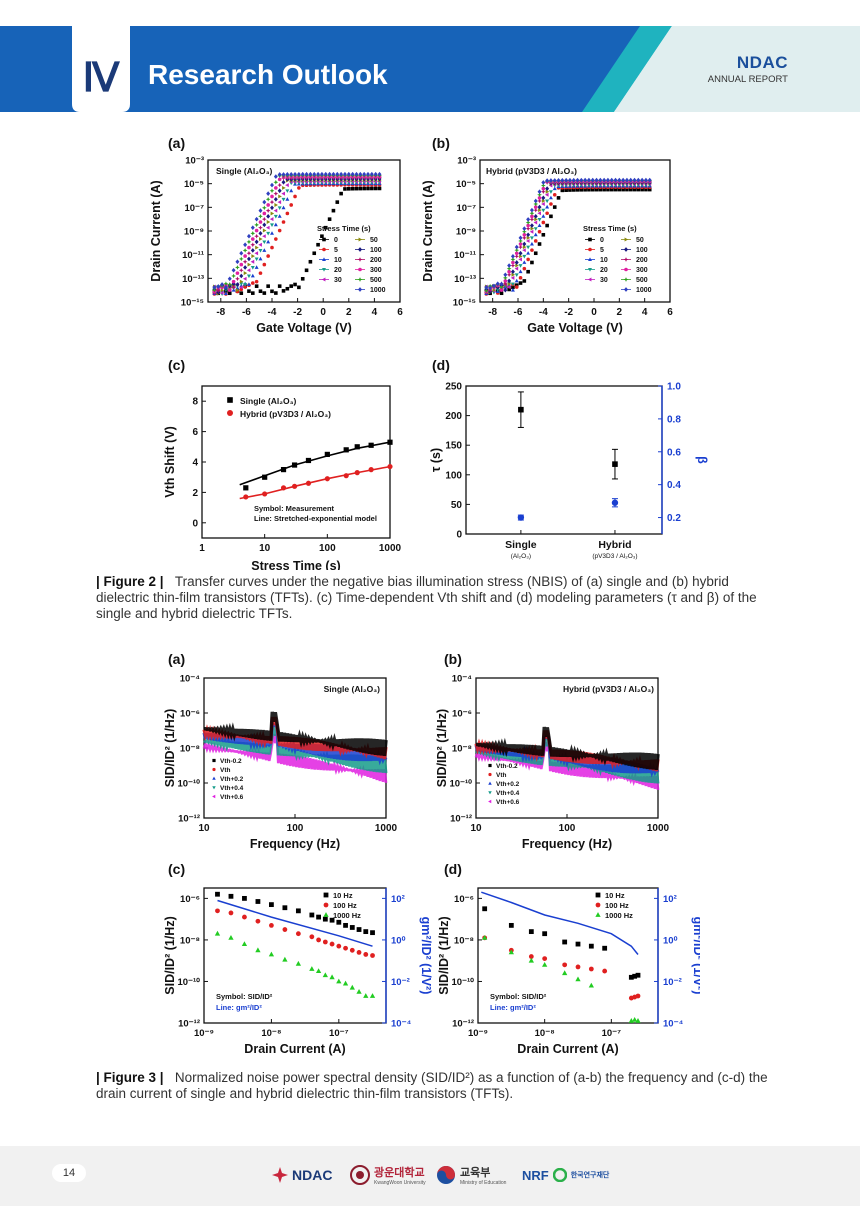 Image resolution: width=860 pixels, height=1206 pixels. Describe the element at coordinates (343, 895) in the screenshot. I see `legend-label: 10 Hz` at that location.